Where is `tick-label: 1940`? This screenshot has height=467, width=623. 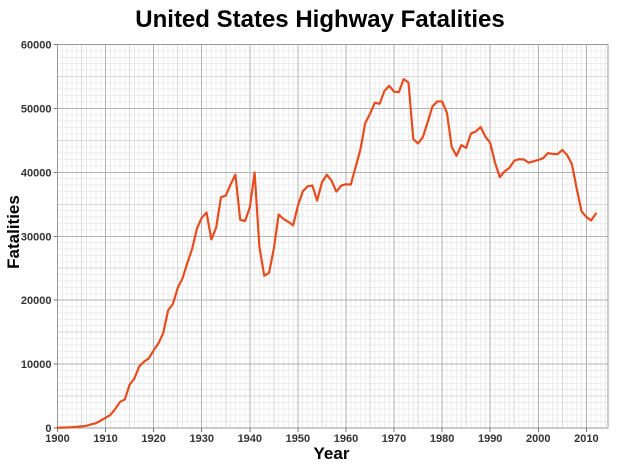
tick-label: 1940 is located at coordinates (250, 439).